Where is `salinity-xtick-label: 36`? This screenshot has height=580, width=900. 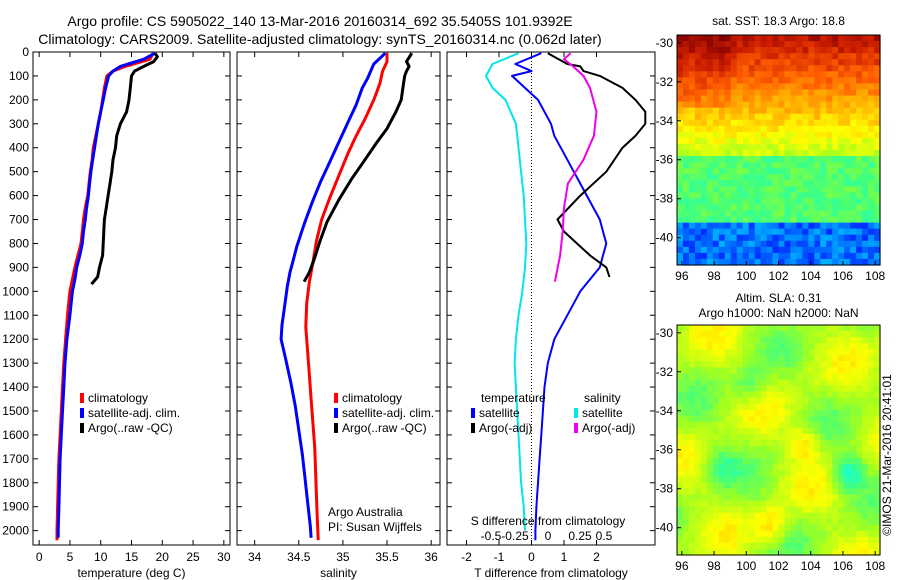 salinity-xtick-label: 36 is located at coordinates (431, 557).